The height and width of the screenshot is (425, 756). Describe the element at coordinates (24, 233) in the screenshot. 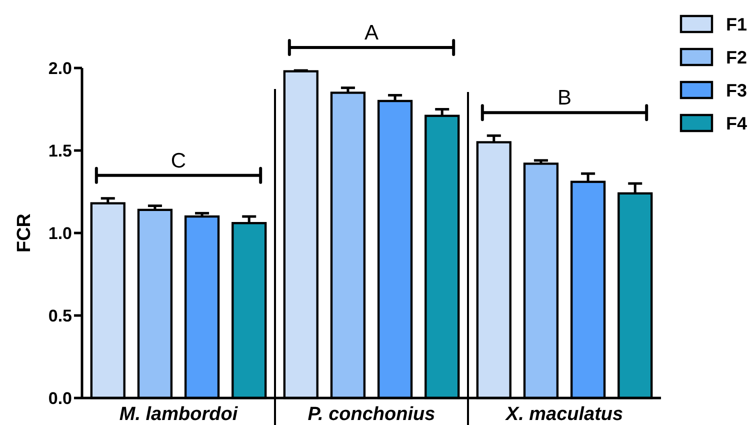

I see `y-axis-title: FCR` at that location.